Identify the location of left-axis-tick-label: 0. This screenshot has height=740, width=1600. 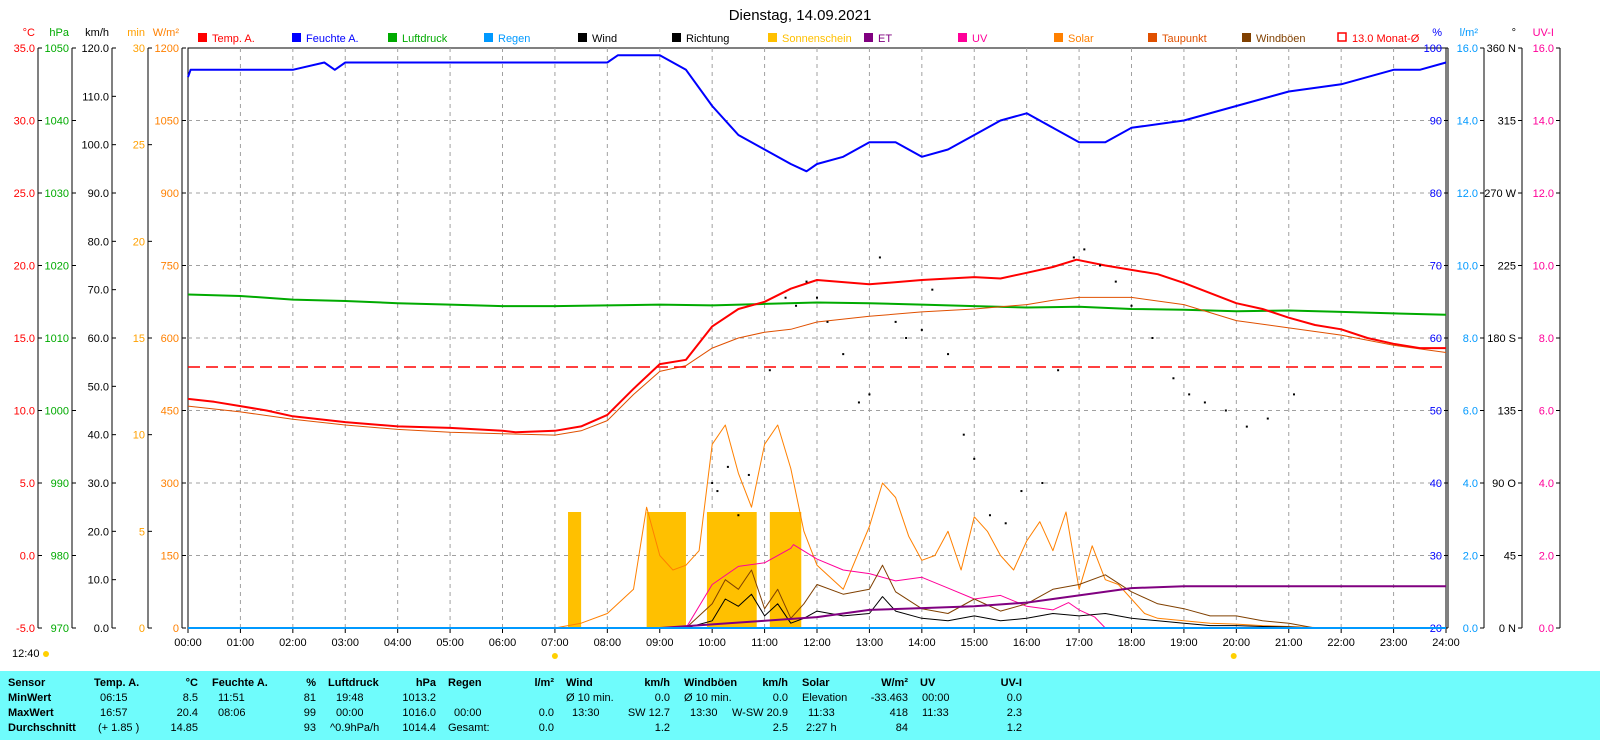
(176, 629).